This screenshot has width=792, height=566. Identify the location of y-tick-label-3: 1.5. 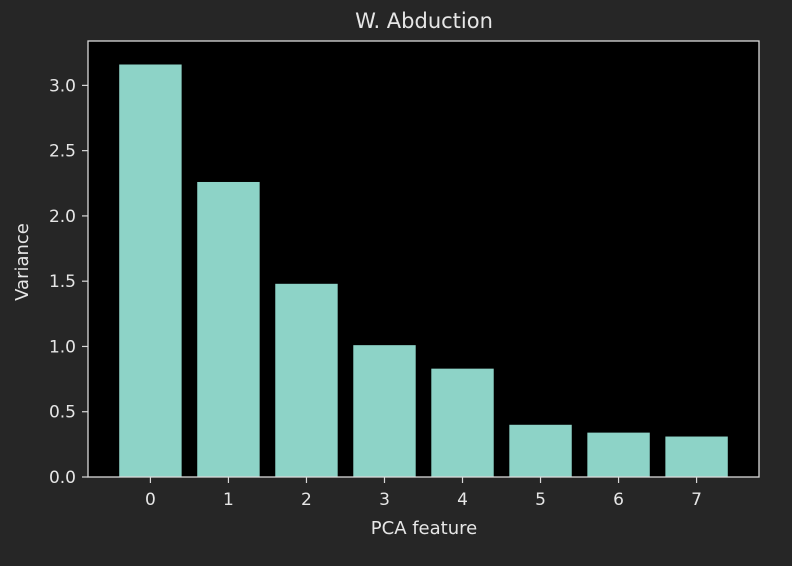
(62, 282).